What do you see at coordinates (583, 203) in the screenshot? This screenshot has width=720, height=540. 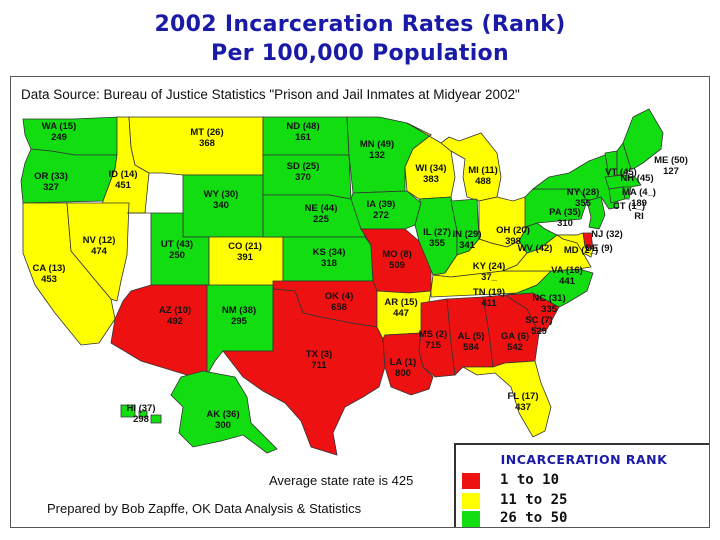 I see `state-rate-ny: 355` at bounding box center [583, 203].